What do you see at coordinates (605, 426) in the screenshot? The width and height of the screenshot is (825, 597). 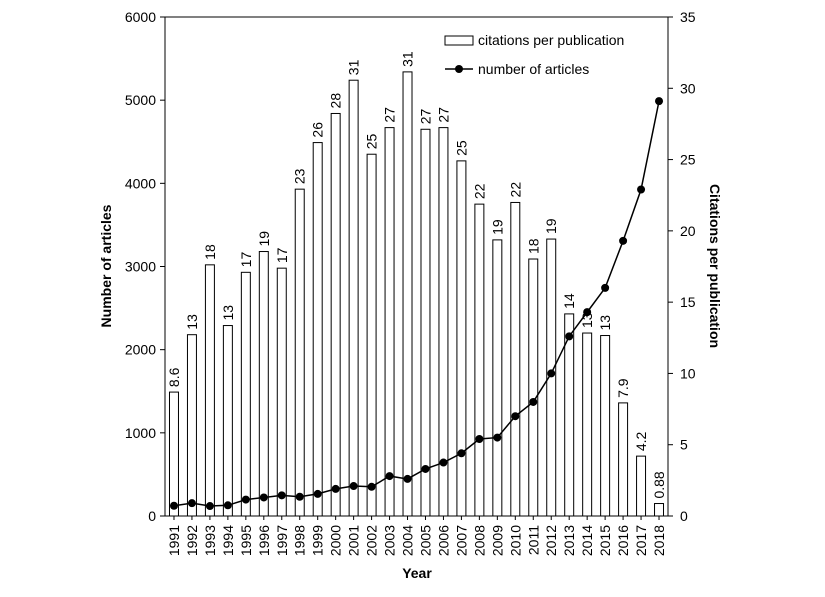 I see `bar-2015` at bounding box center [605, 426].